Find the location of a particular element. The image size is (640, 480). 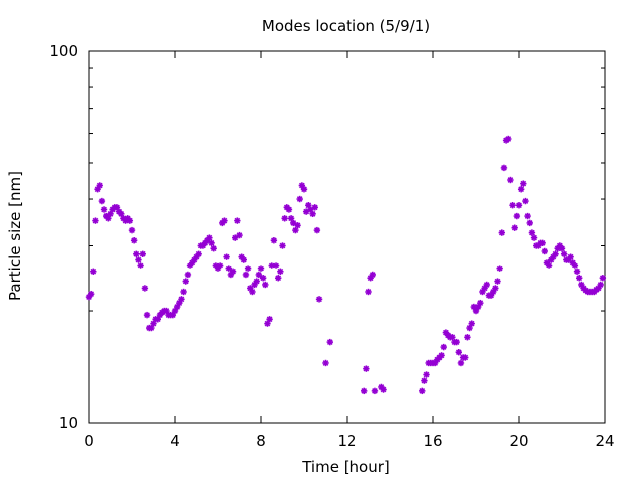

y-tick-label: 10 is located at coordinates (68, 423).